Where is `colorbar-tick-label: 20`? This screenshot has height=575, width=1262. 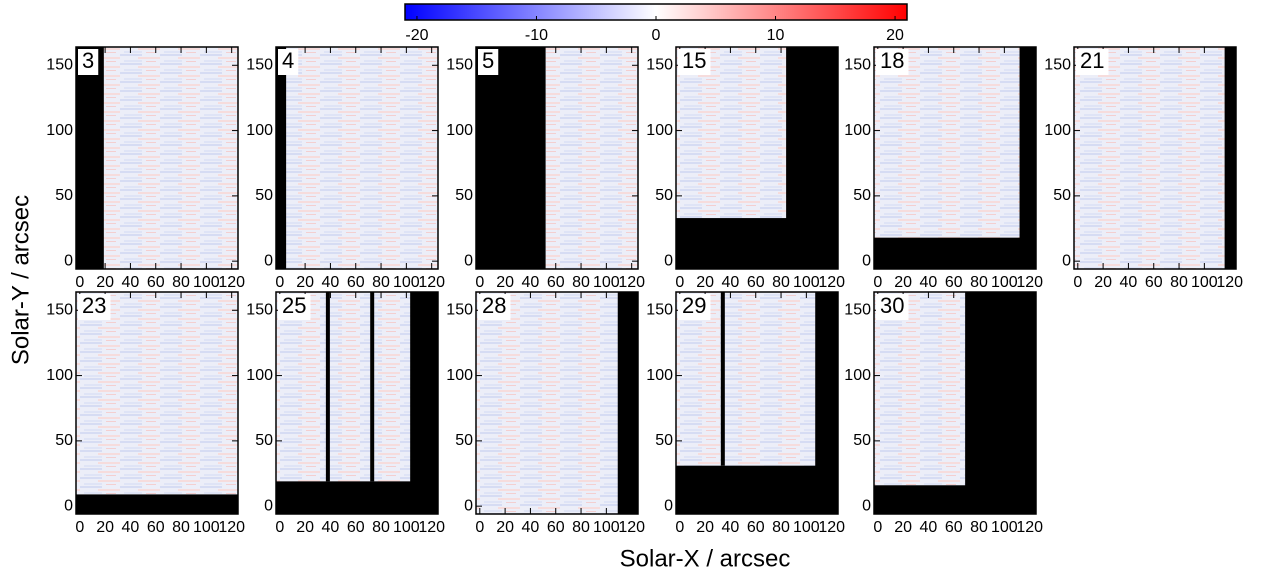
colorbar-tick-label: 20 is located at coordinates (895, 35).